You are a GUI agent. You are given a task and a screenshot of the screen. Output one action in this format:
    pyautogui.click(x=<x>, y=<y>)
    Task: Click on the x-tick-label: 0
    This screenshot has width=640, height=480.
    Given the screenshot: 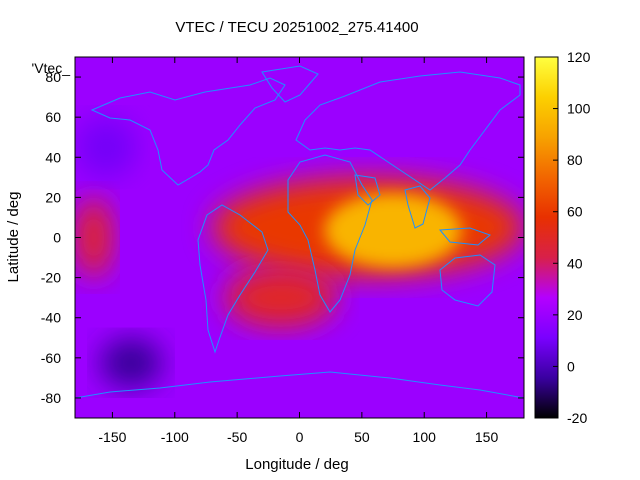 What is the action you would take?
    pyautogui.click(x=300, y=437)
    